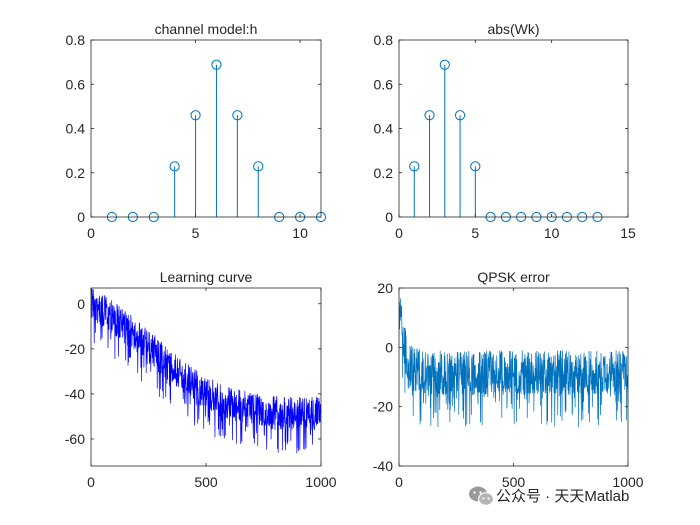 The height and width of the screenshot is (525, 700). I want to click on watermark: 公众号 · 天天Matlab, so click(549, 496).